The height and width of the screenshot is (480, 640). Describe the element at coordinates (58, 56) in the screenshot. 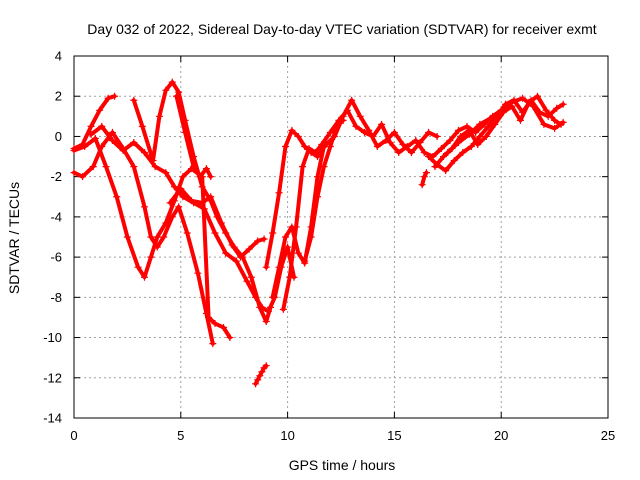

I see `y-tick-label: 4` at that location.